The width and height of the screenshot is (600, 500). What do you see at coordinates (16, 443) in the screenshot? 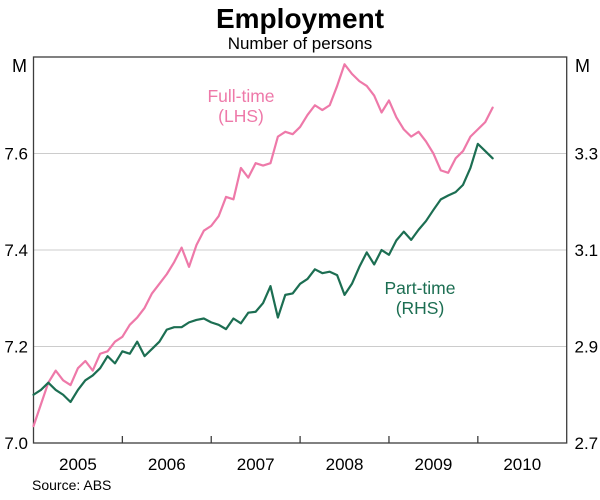
I see `left-axis-tick-label: 7.0` at bounding box center [16, 443].